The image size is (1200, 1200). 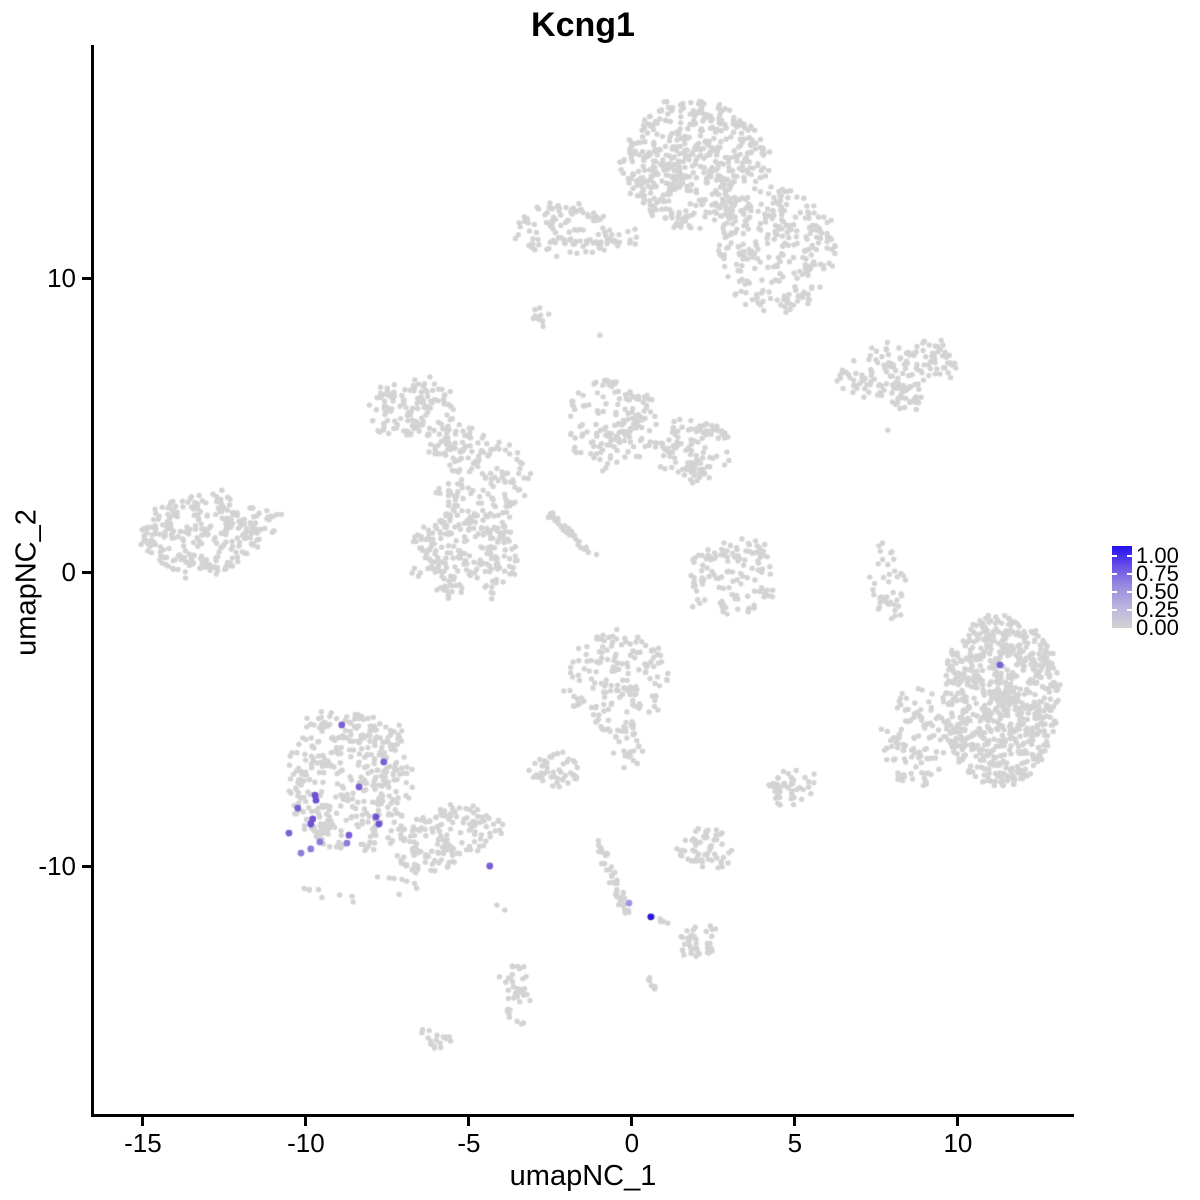 What do you see at coordinates (1157, 609) in the screenshot?
I see `legend-label: 0.25` at bounding box center [1157, 609].